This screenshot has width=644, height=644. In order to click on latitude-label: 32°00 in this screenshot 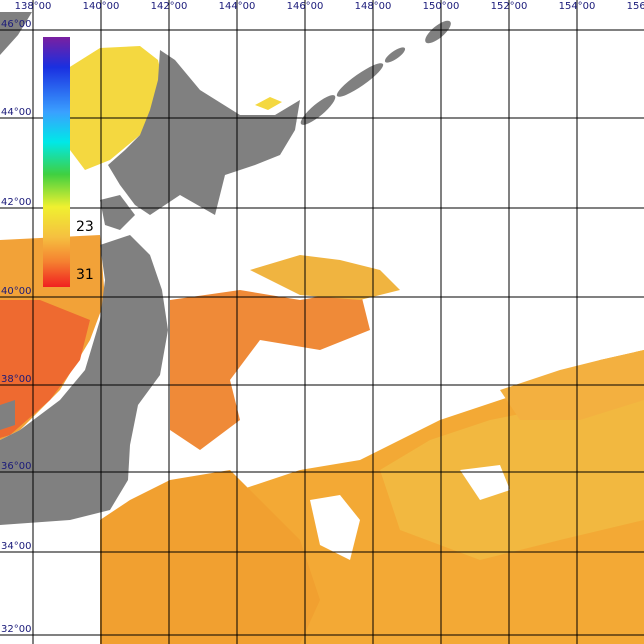, I will do `click(16, 629)`.